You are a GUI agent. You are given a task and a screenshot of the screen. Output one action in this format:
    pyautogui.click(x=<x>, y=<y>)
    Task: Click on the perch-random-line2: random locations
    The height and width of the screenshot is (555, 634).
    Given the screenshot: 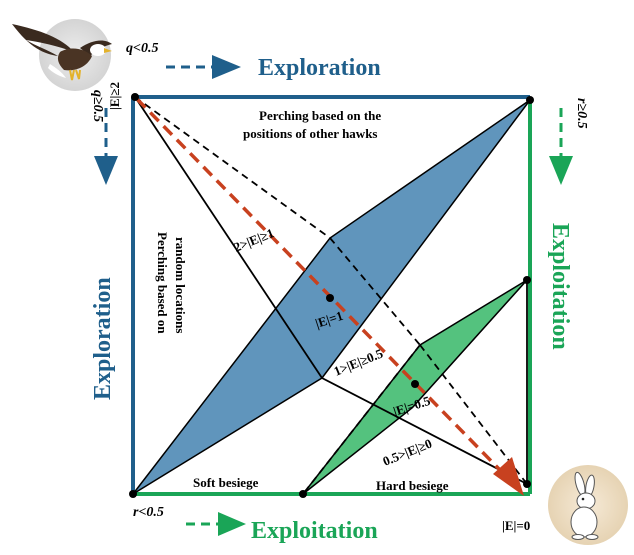 What is the action you would take?
    pyautogui.click(x=180, y=285)
    